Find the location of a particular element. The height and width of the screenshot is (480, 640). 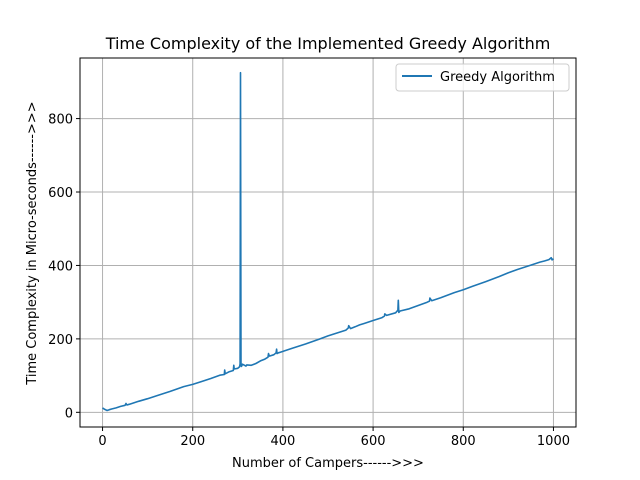

y-tick-label: 800 is located at coordinates (60, 120).